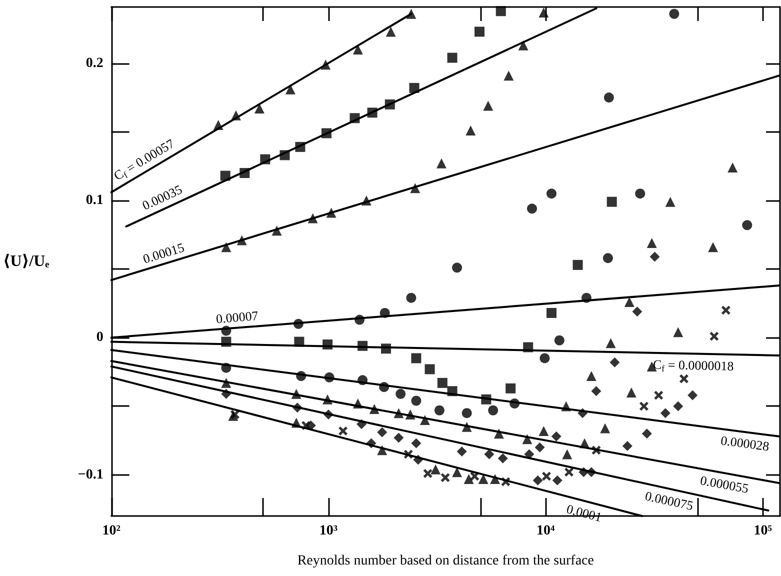 The height and width of the screenshot is (576, 781). Describe the element at coordinates (724, 484) in the screenshot. I see `annotation: 0.000055` at that location.